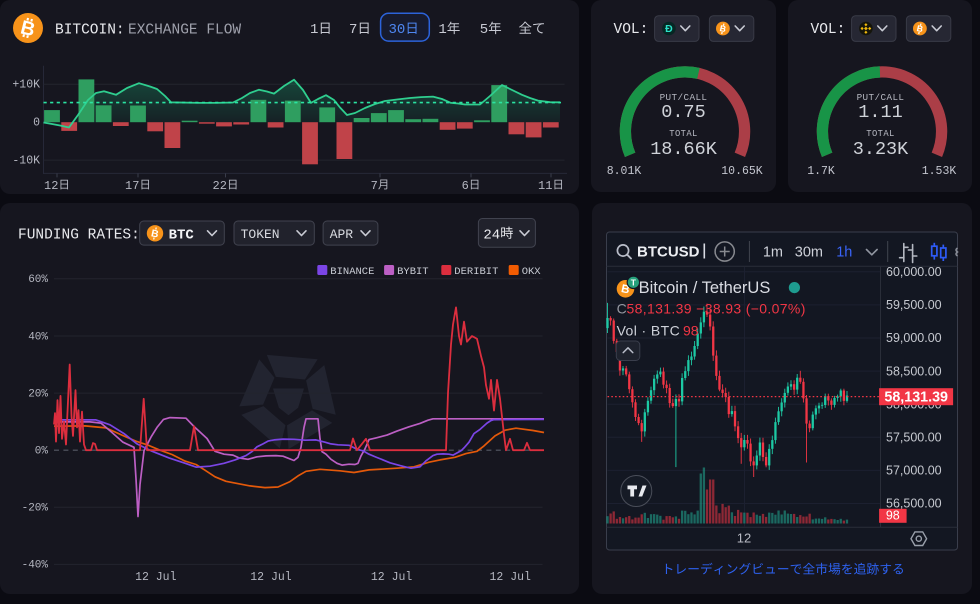 This screenshot has width=980, height=604. What do you see at coordinates (844, 252) in the screenshot?
I see `svg-text: 1h` at bounding box center [844, 252].